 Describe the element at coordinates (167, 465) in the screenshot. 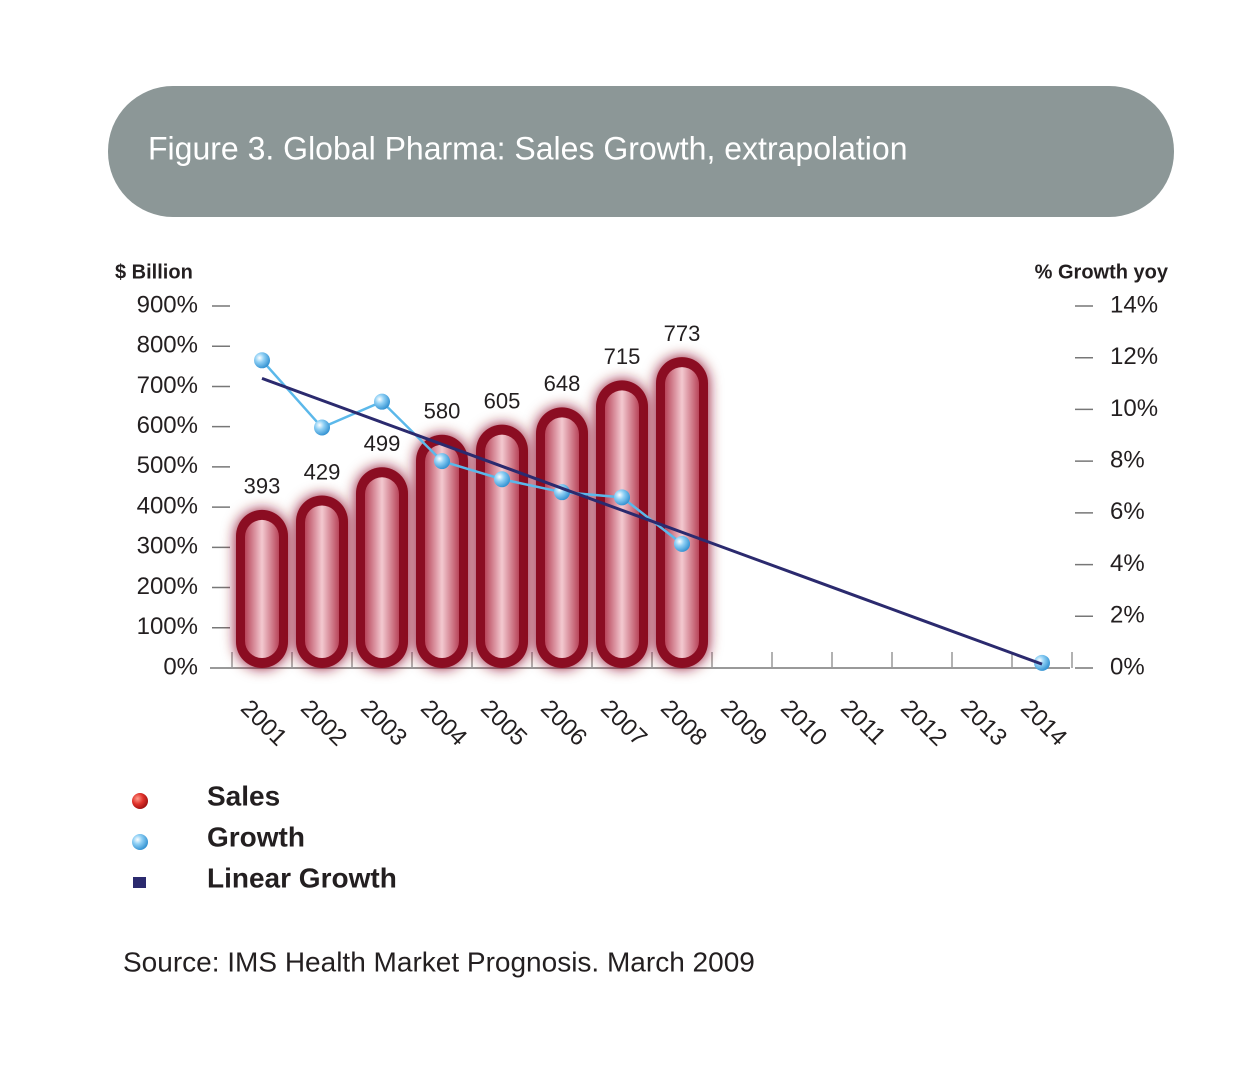

I see `y-tick-label: 500%` at that location.